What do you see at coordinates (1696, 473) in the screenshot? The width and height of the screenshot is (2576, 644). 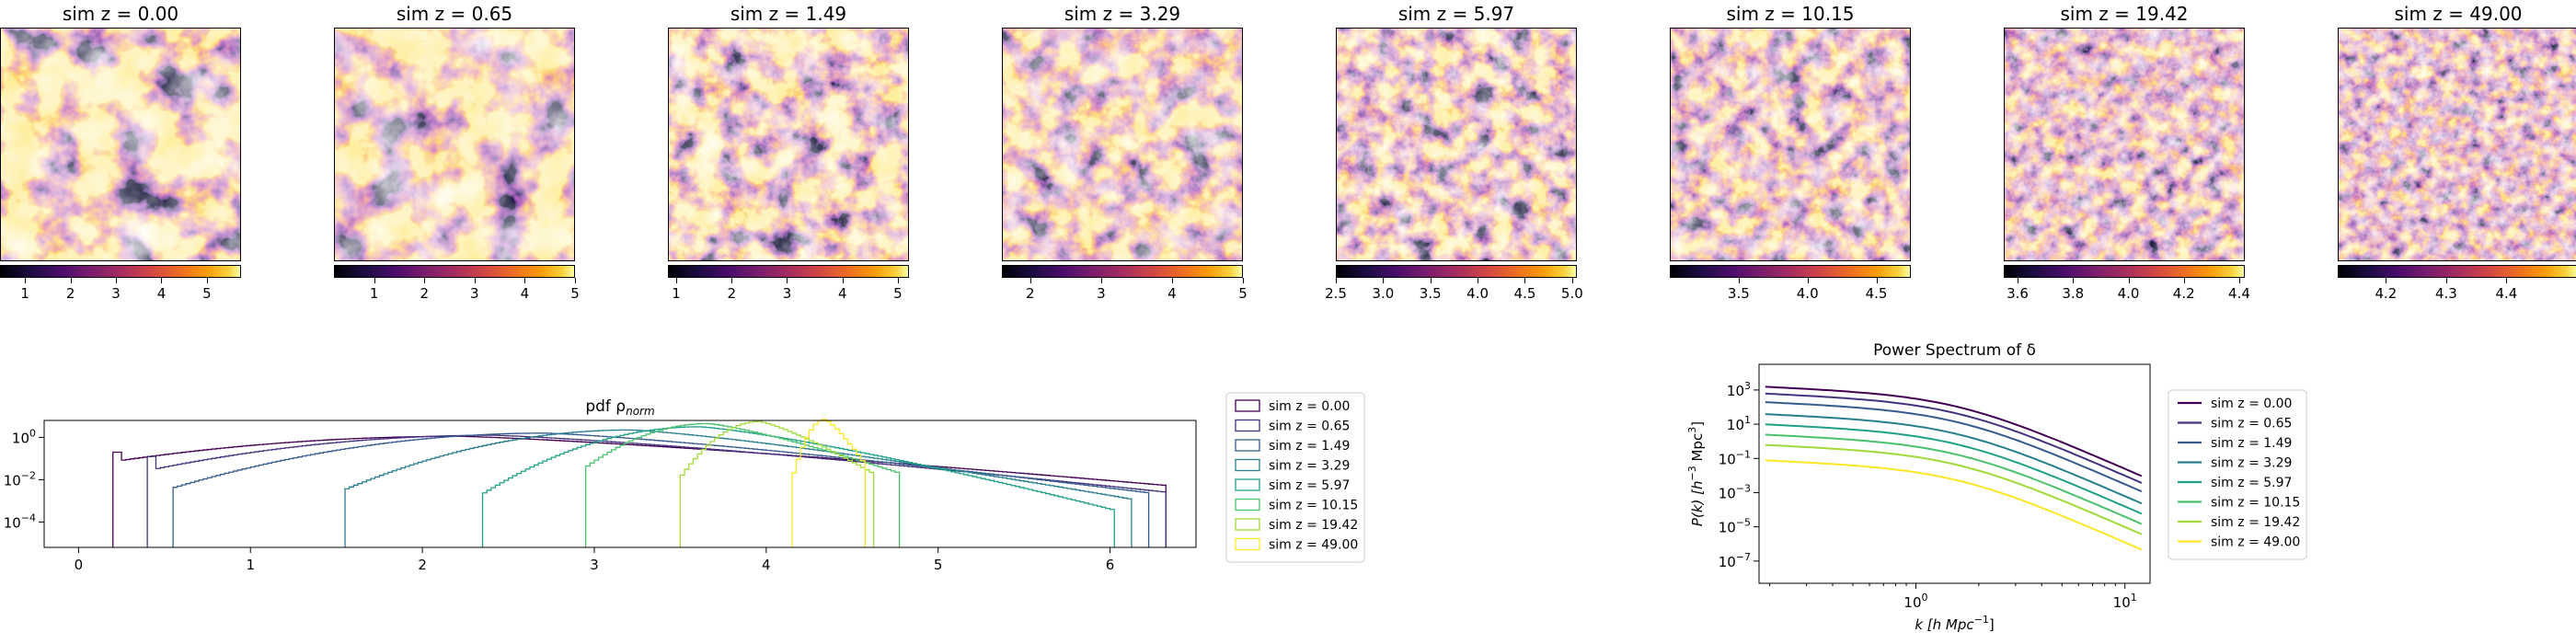 I see `ps-ylabel: P(k) [h−3 Mpc3]` at bounding box center [1696, 473].